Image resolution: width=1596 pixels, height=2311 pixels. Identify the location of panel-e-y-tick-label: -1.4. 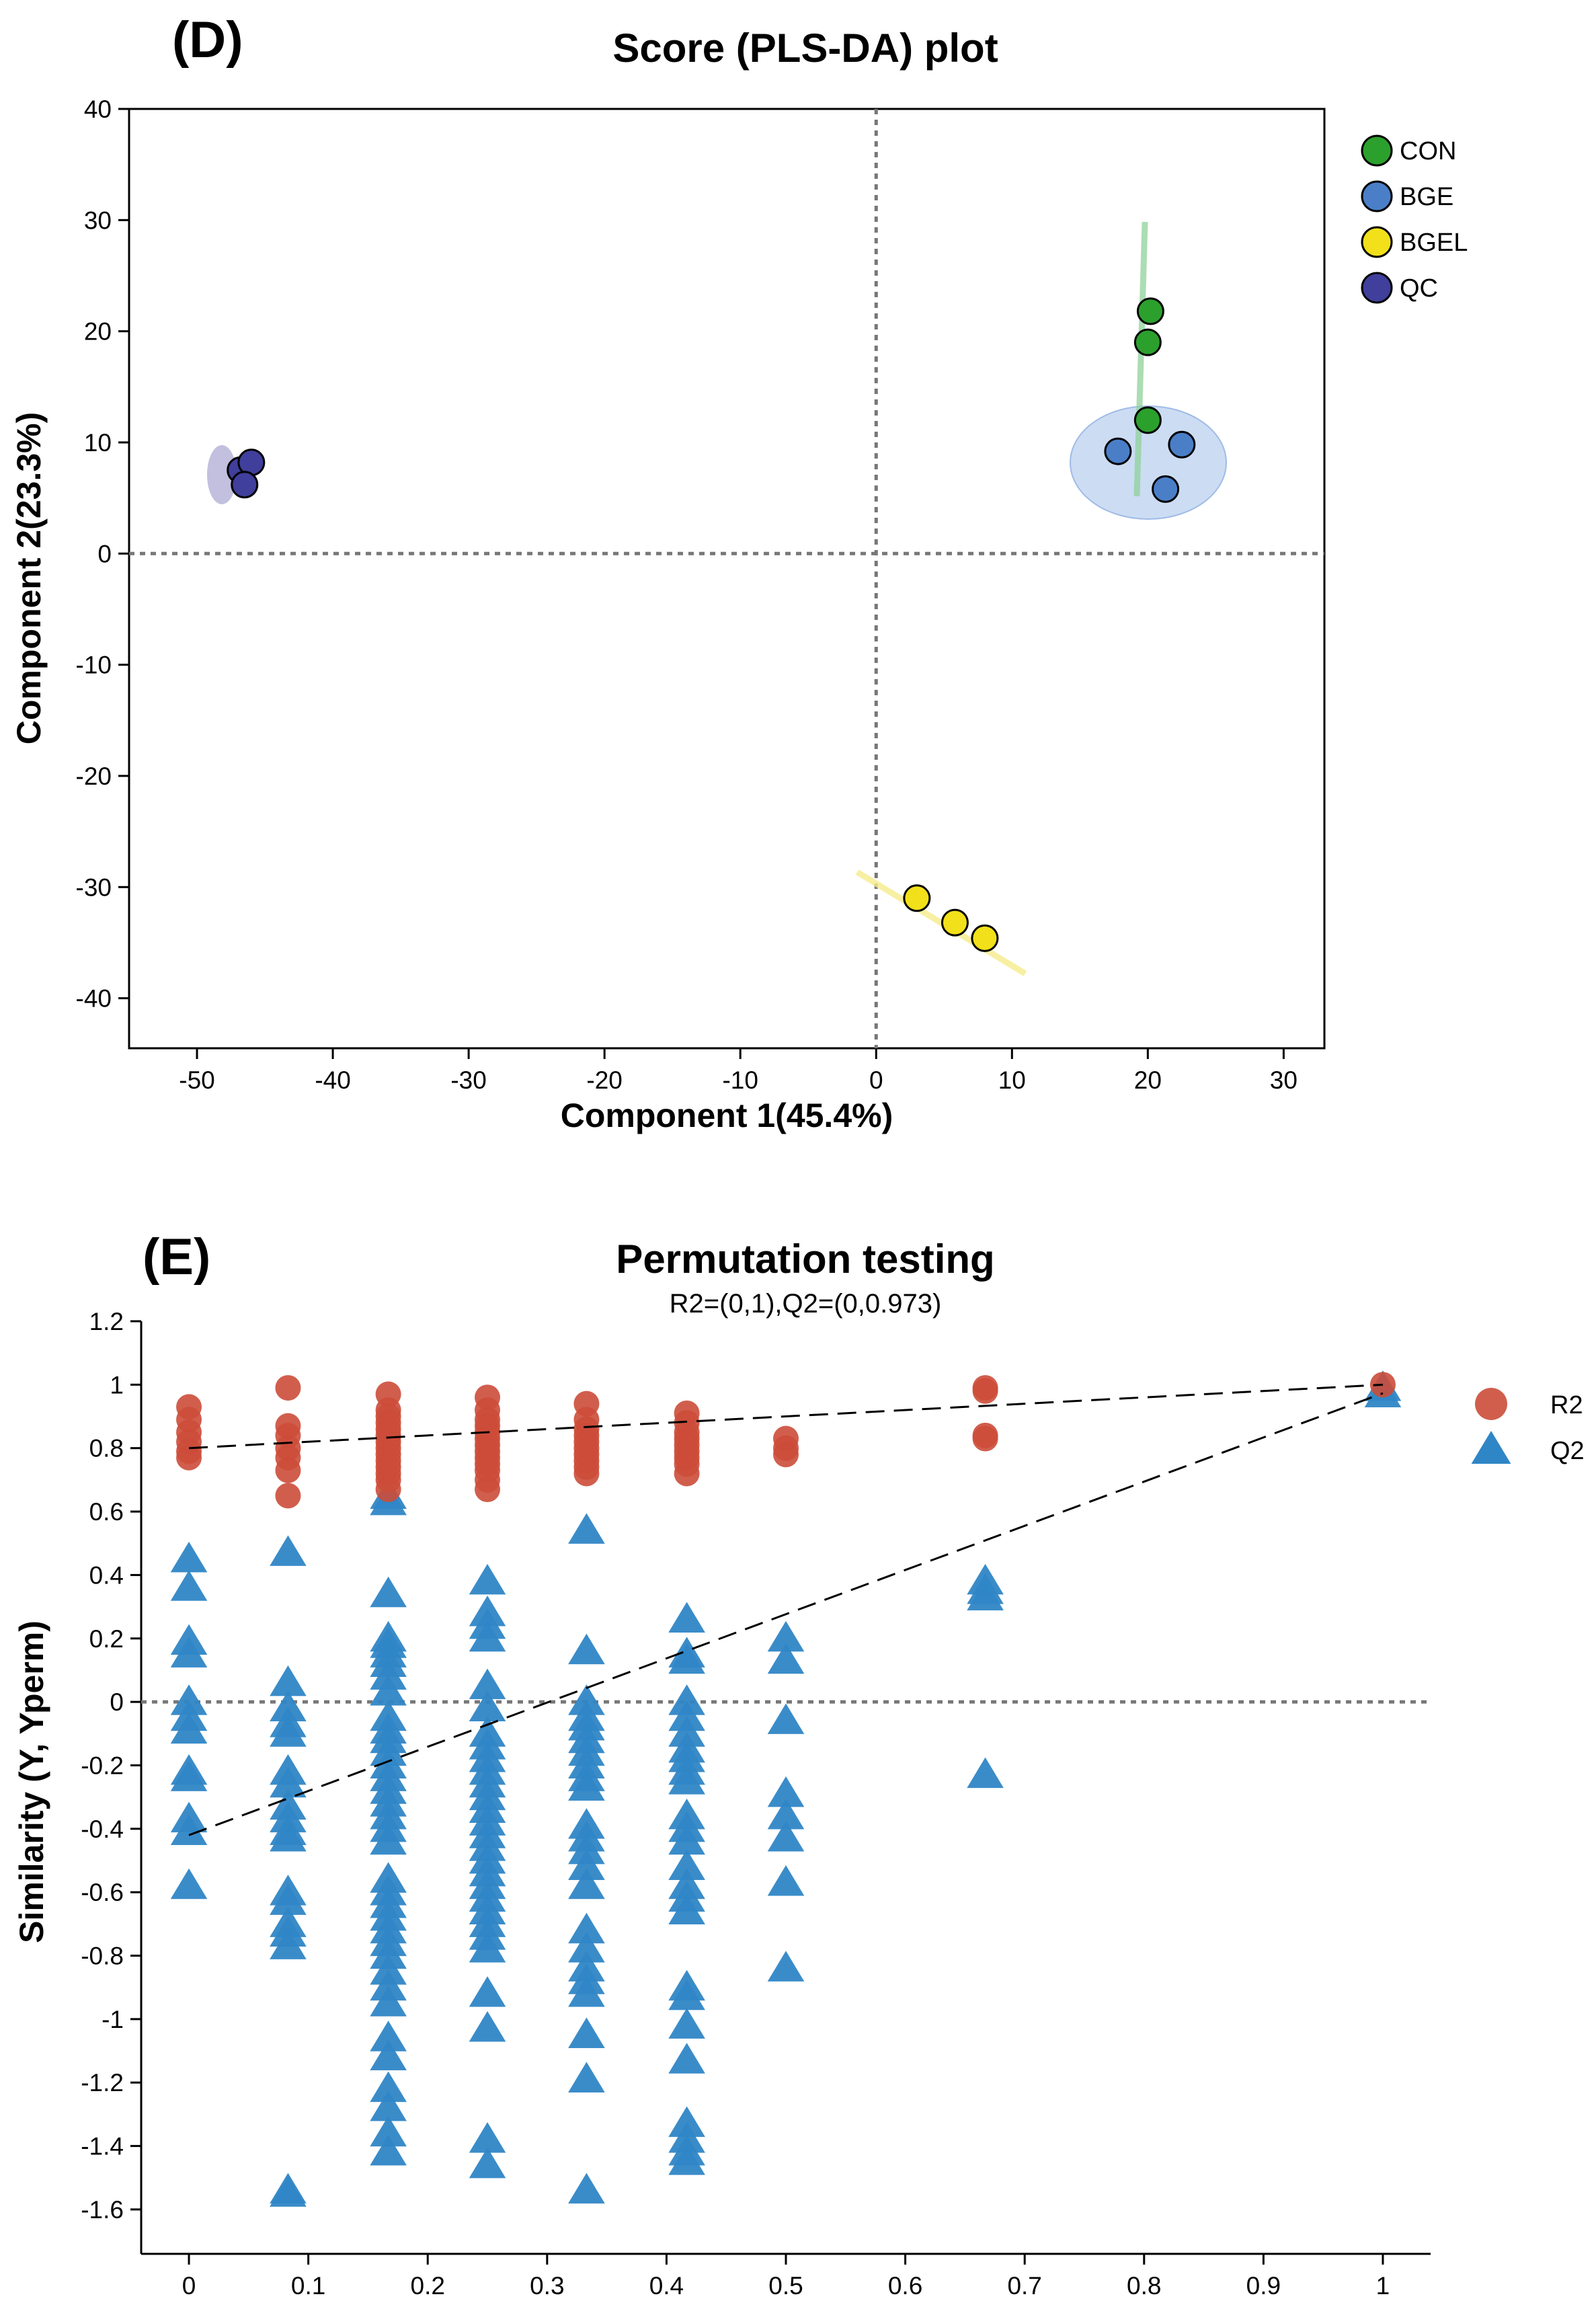
(103, 2146).